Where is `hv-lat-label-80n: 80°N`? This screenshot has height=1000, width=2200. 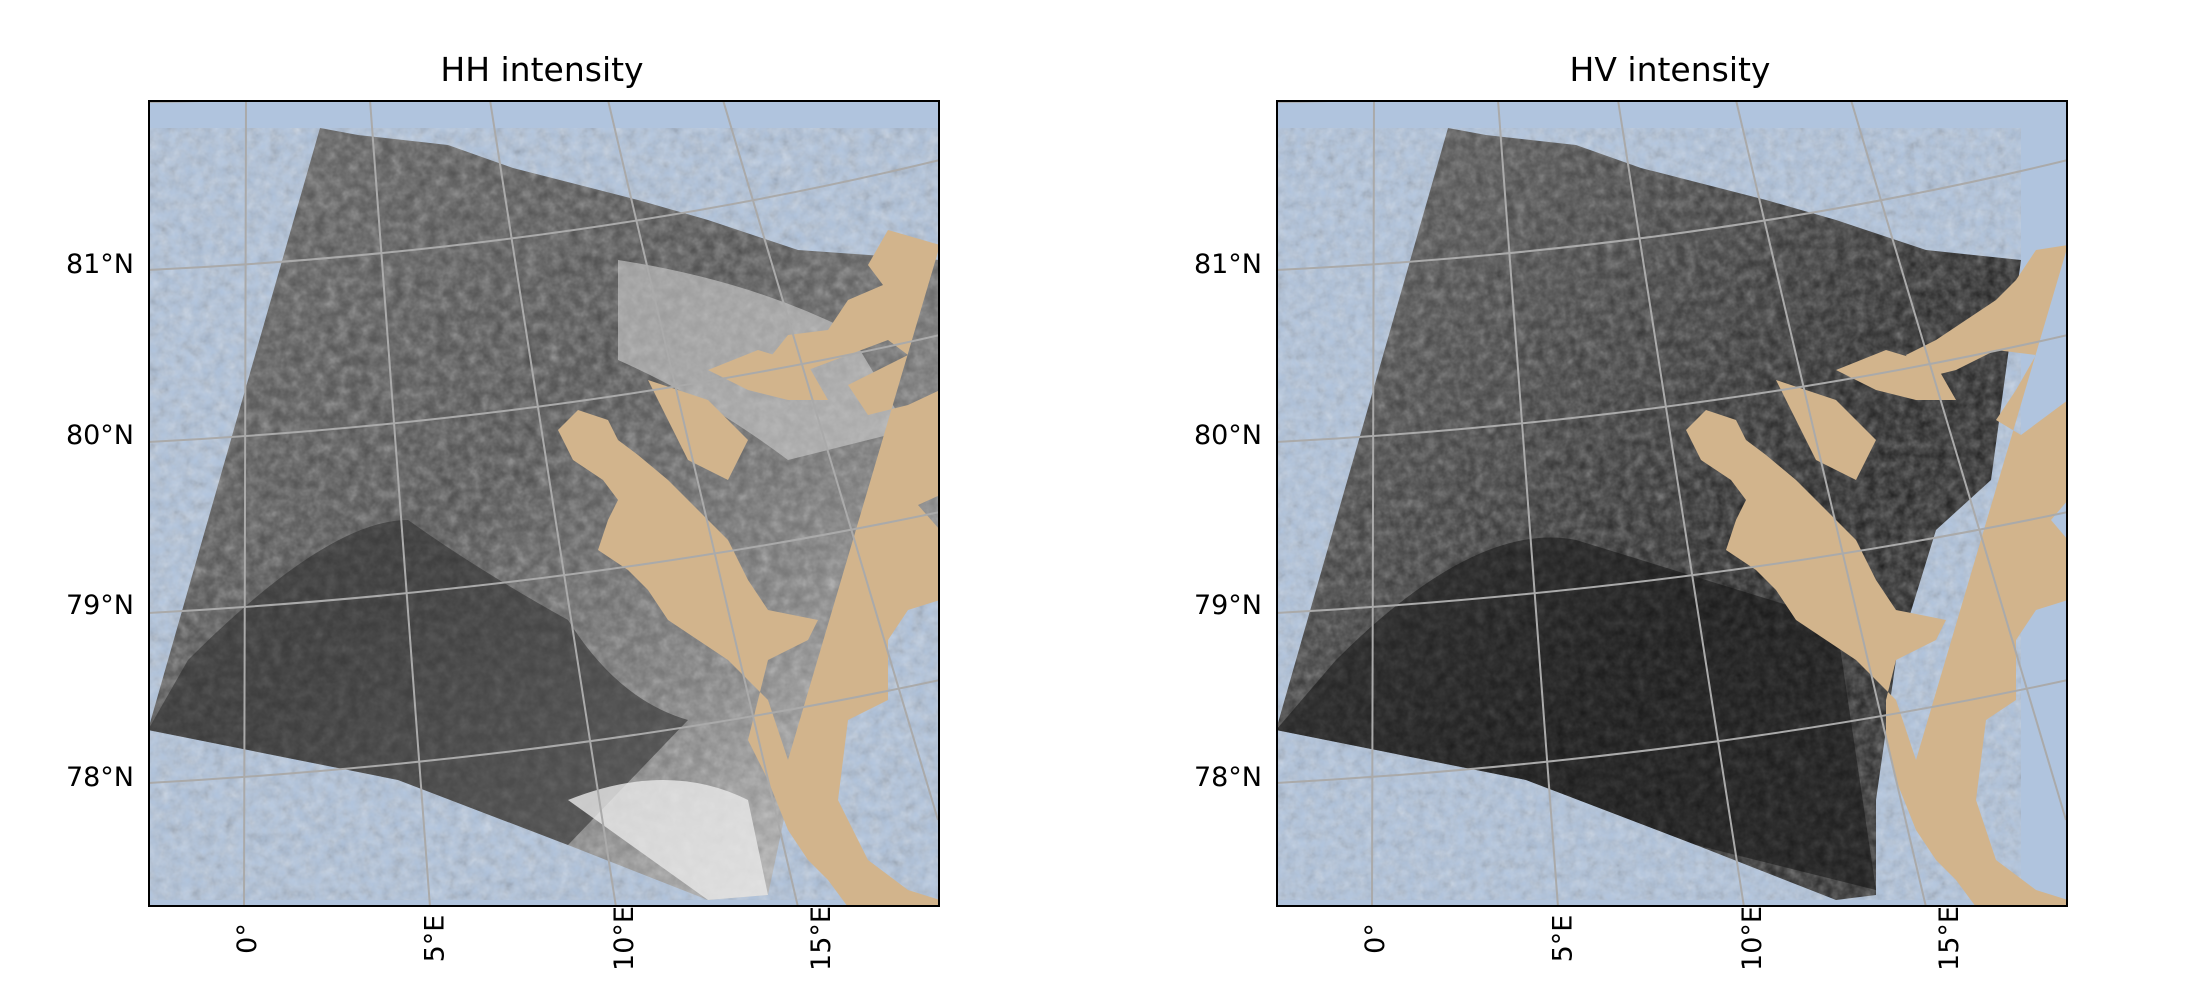
hv-lat-label-80n: 80°N is located at coordinates (1227, 435).